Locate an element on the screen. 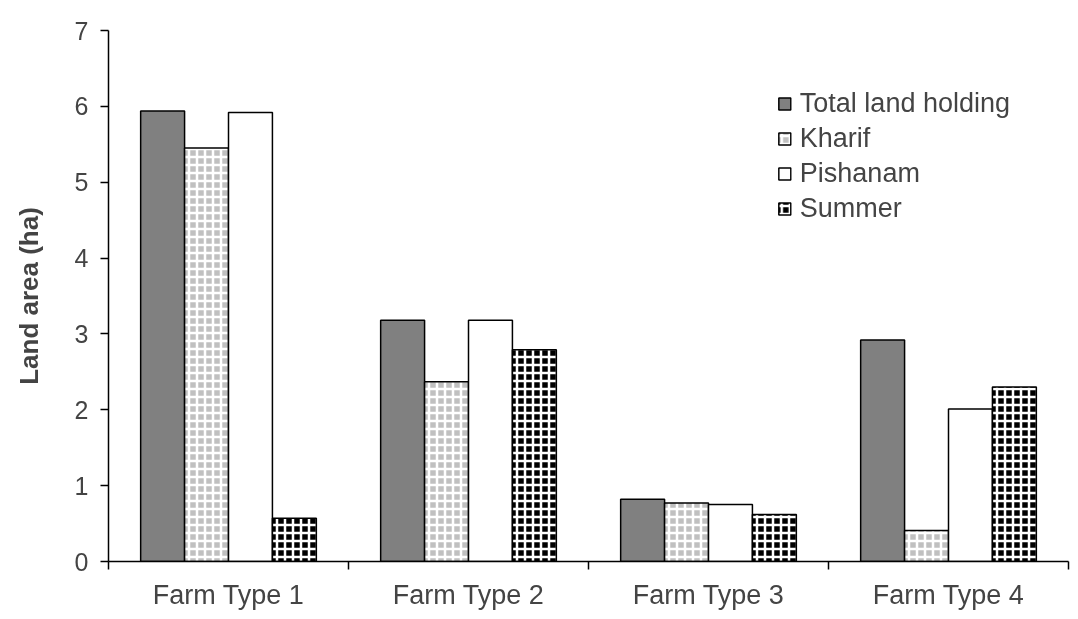 Image resolution: width=1078 pixels, height=619 pixels. x-tick-label: Farm Type 2 is located at coordinates (468, 594).